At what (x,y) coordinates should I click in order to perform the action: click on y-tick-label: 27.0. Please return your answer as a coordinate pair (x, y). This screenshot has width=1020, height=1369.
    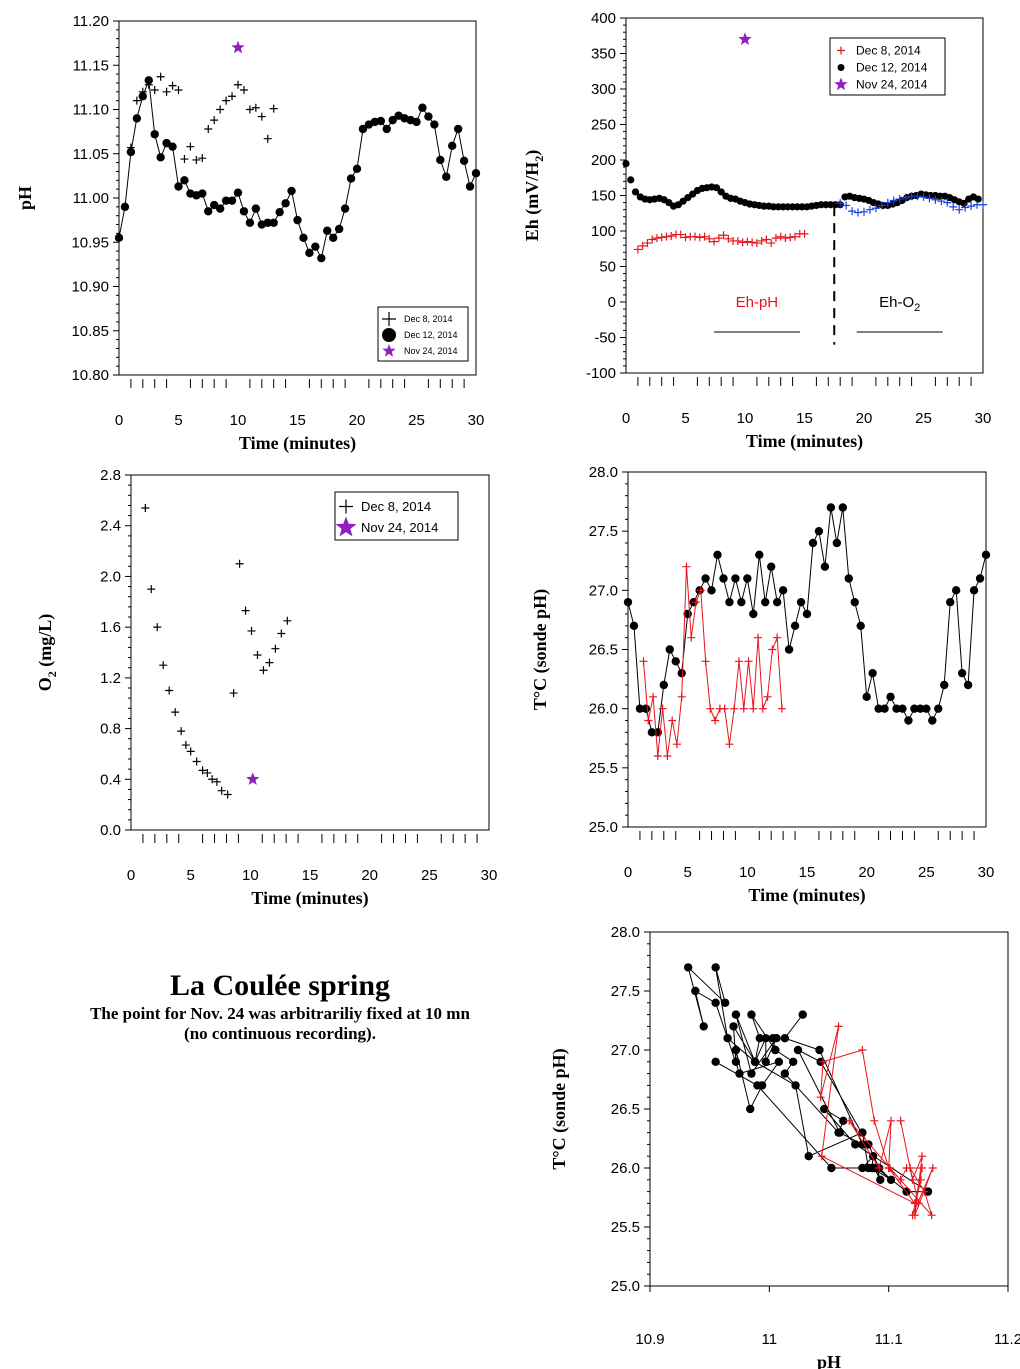
    Looking at the image, I should click on (625, 1050).